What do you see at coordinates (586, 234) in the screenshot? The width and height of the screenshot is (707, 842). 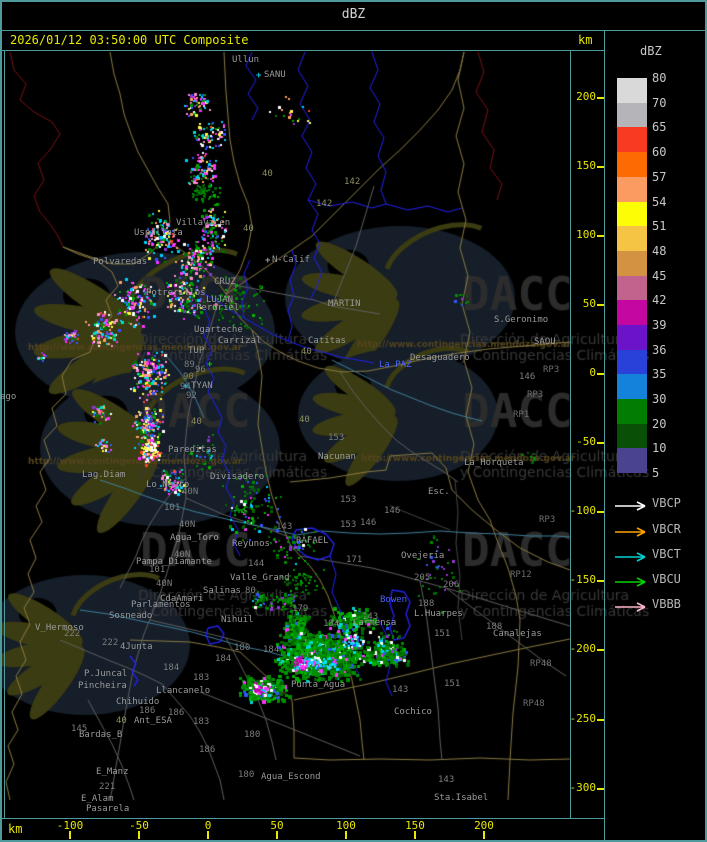 I see `axis-tick-label: 100` at bounding box center [586, 234].